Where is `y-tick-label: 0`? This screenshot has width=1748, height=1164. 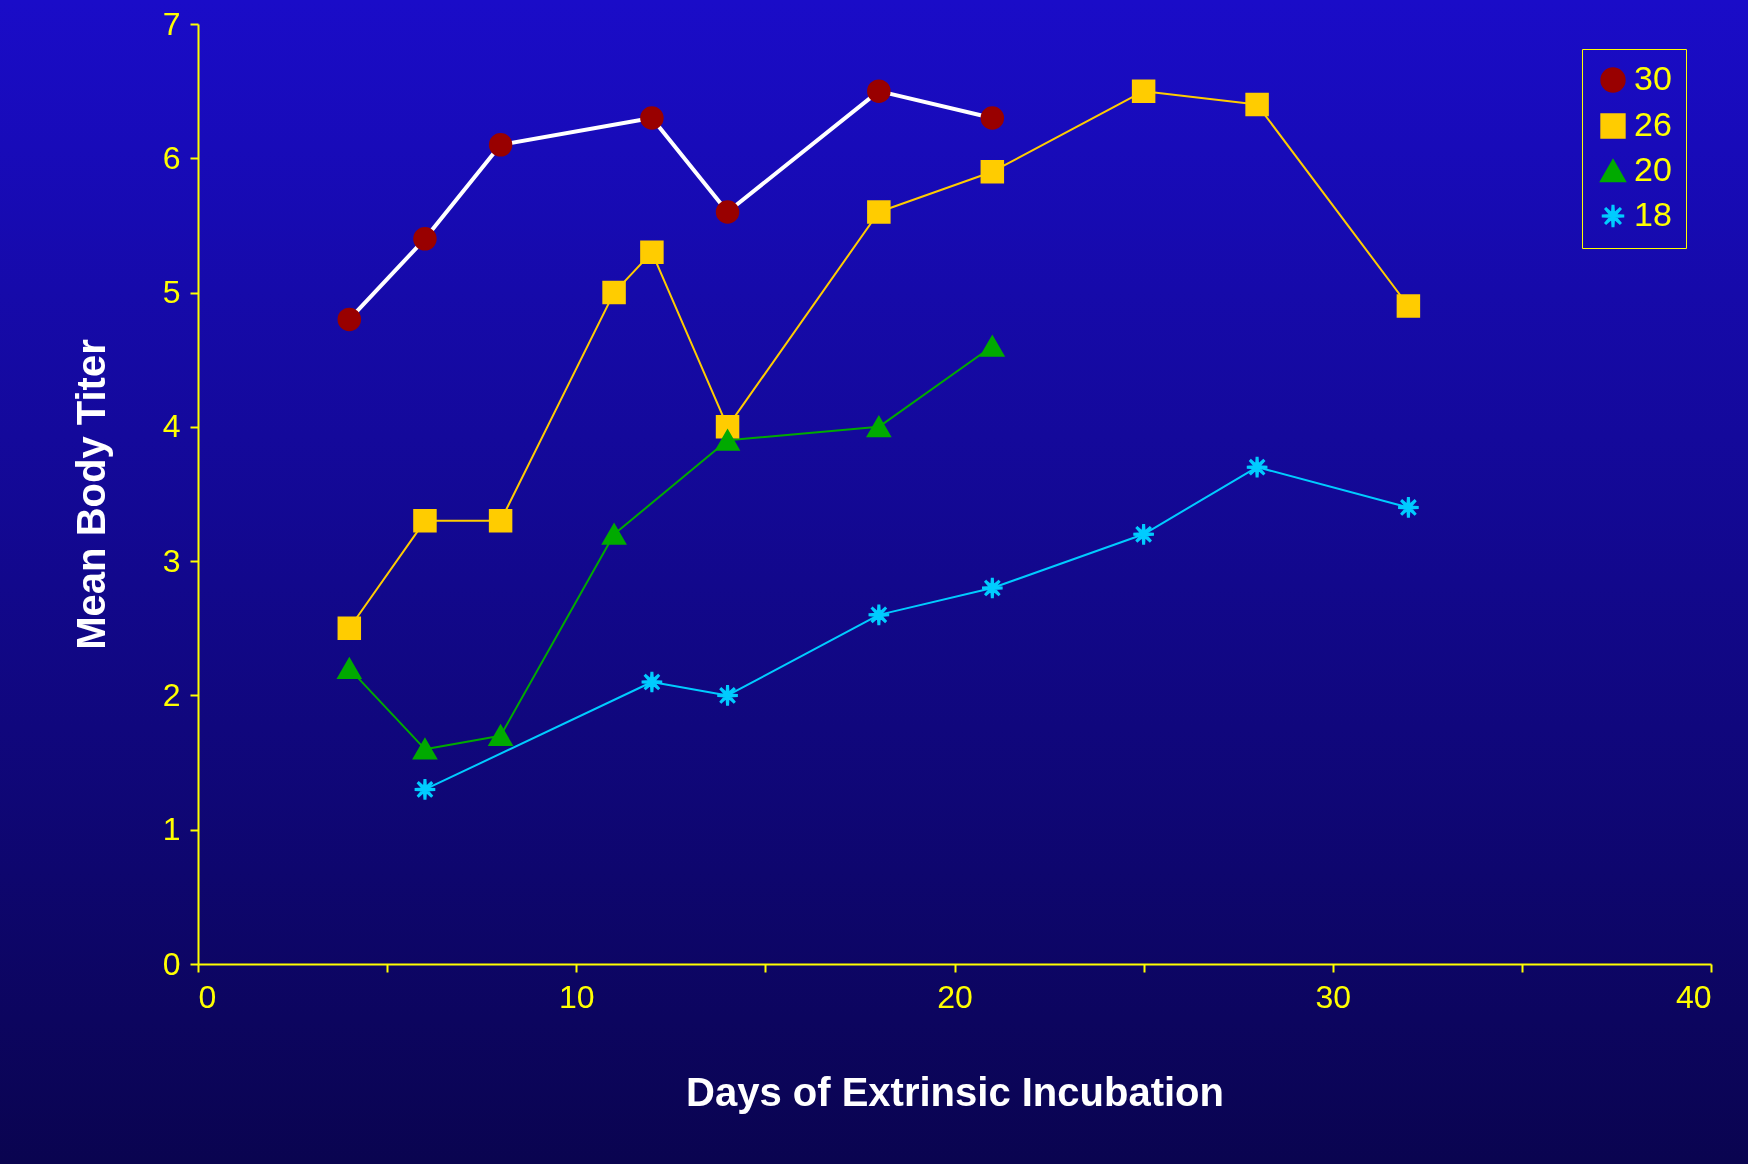
y-tick-label: 0 is located at coordinates (171, 963).